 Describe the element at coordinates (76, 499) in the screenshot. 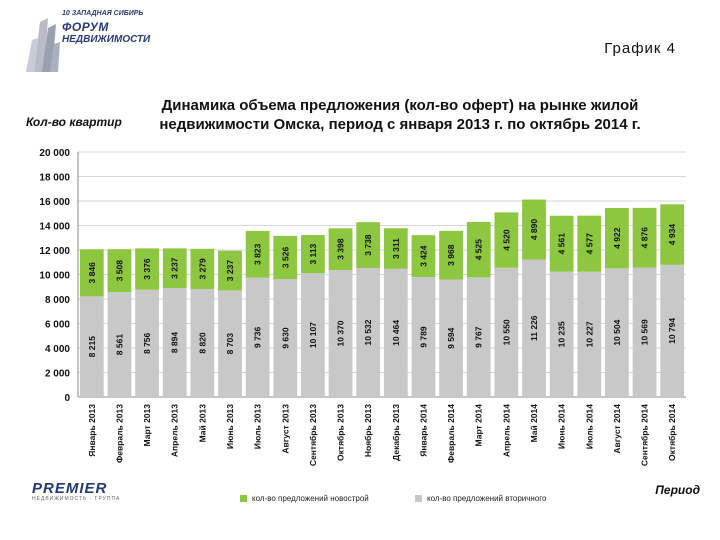

I see `premier-logo-subtitle: НЕДВИЖИМОСТЬ · ГРУППА` at that location.